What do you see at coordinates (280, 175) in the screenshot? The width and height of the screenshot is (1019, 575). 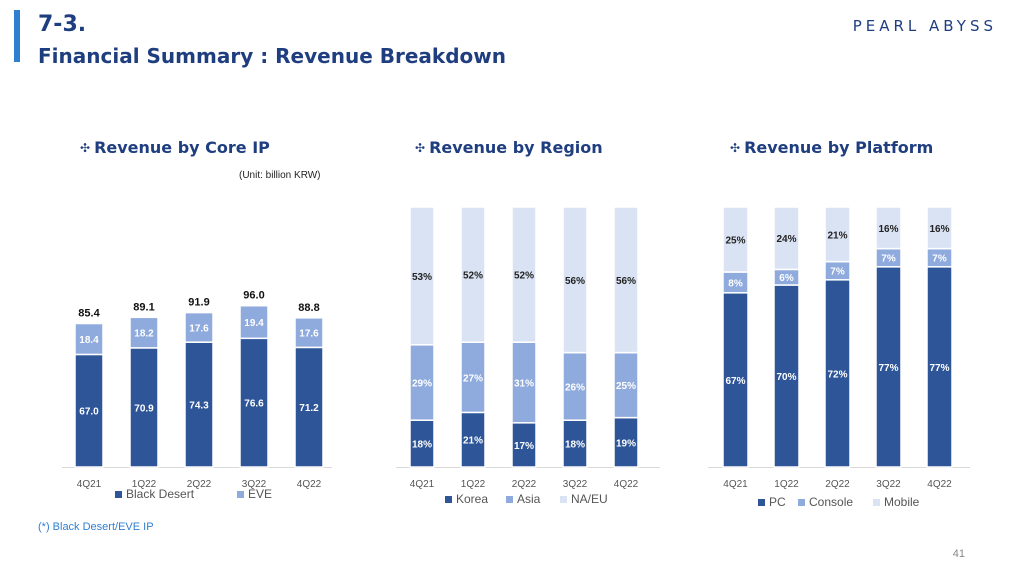 I see `unit-note: (Unit: billion KRW)` at bounding box center [280, 175].